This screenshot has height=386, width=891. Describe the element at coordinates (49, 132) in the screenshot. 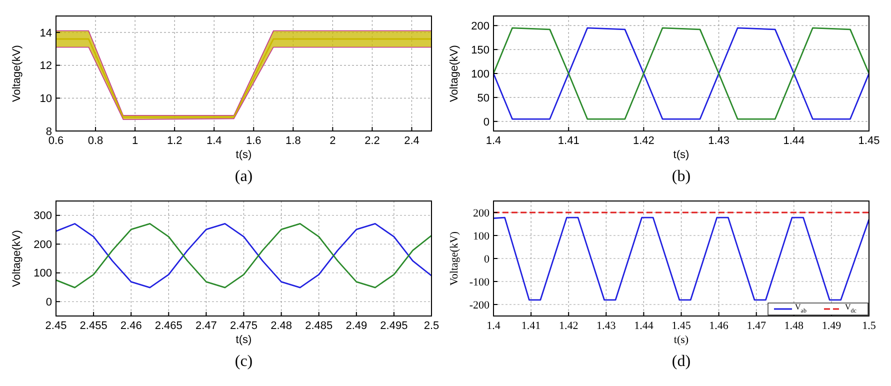

I see `y-tick-label: 8` at that location.